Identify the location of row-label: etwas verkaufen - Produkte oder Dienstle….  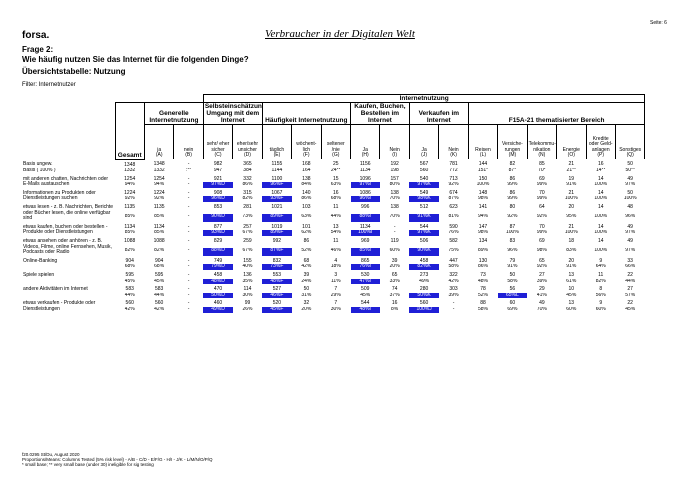
(59, 306).